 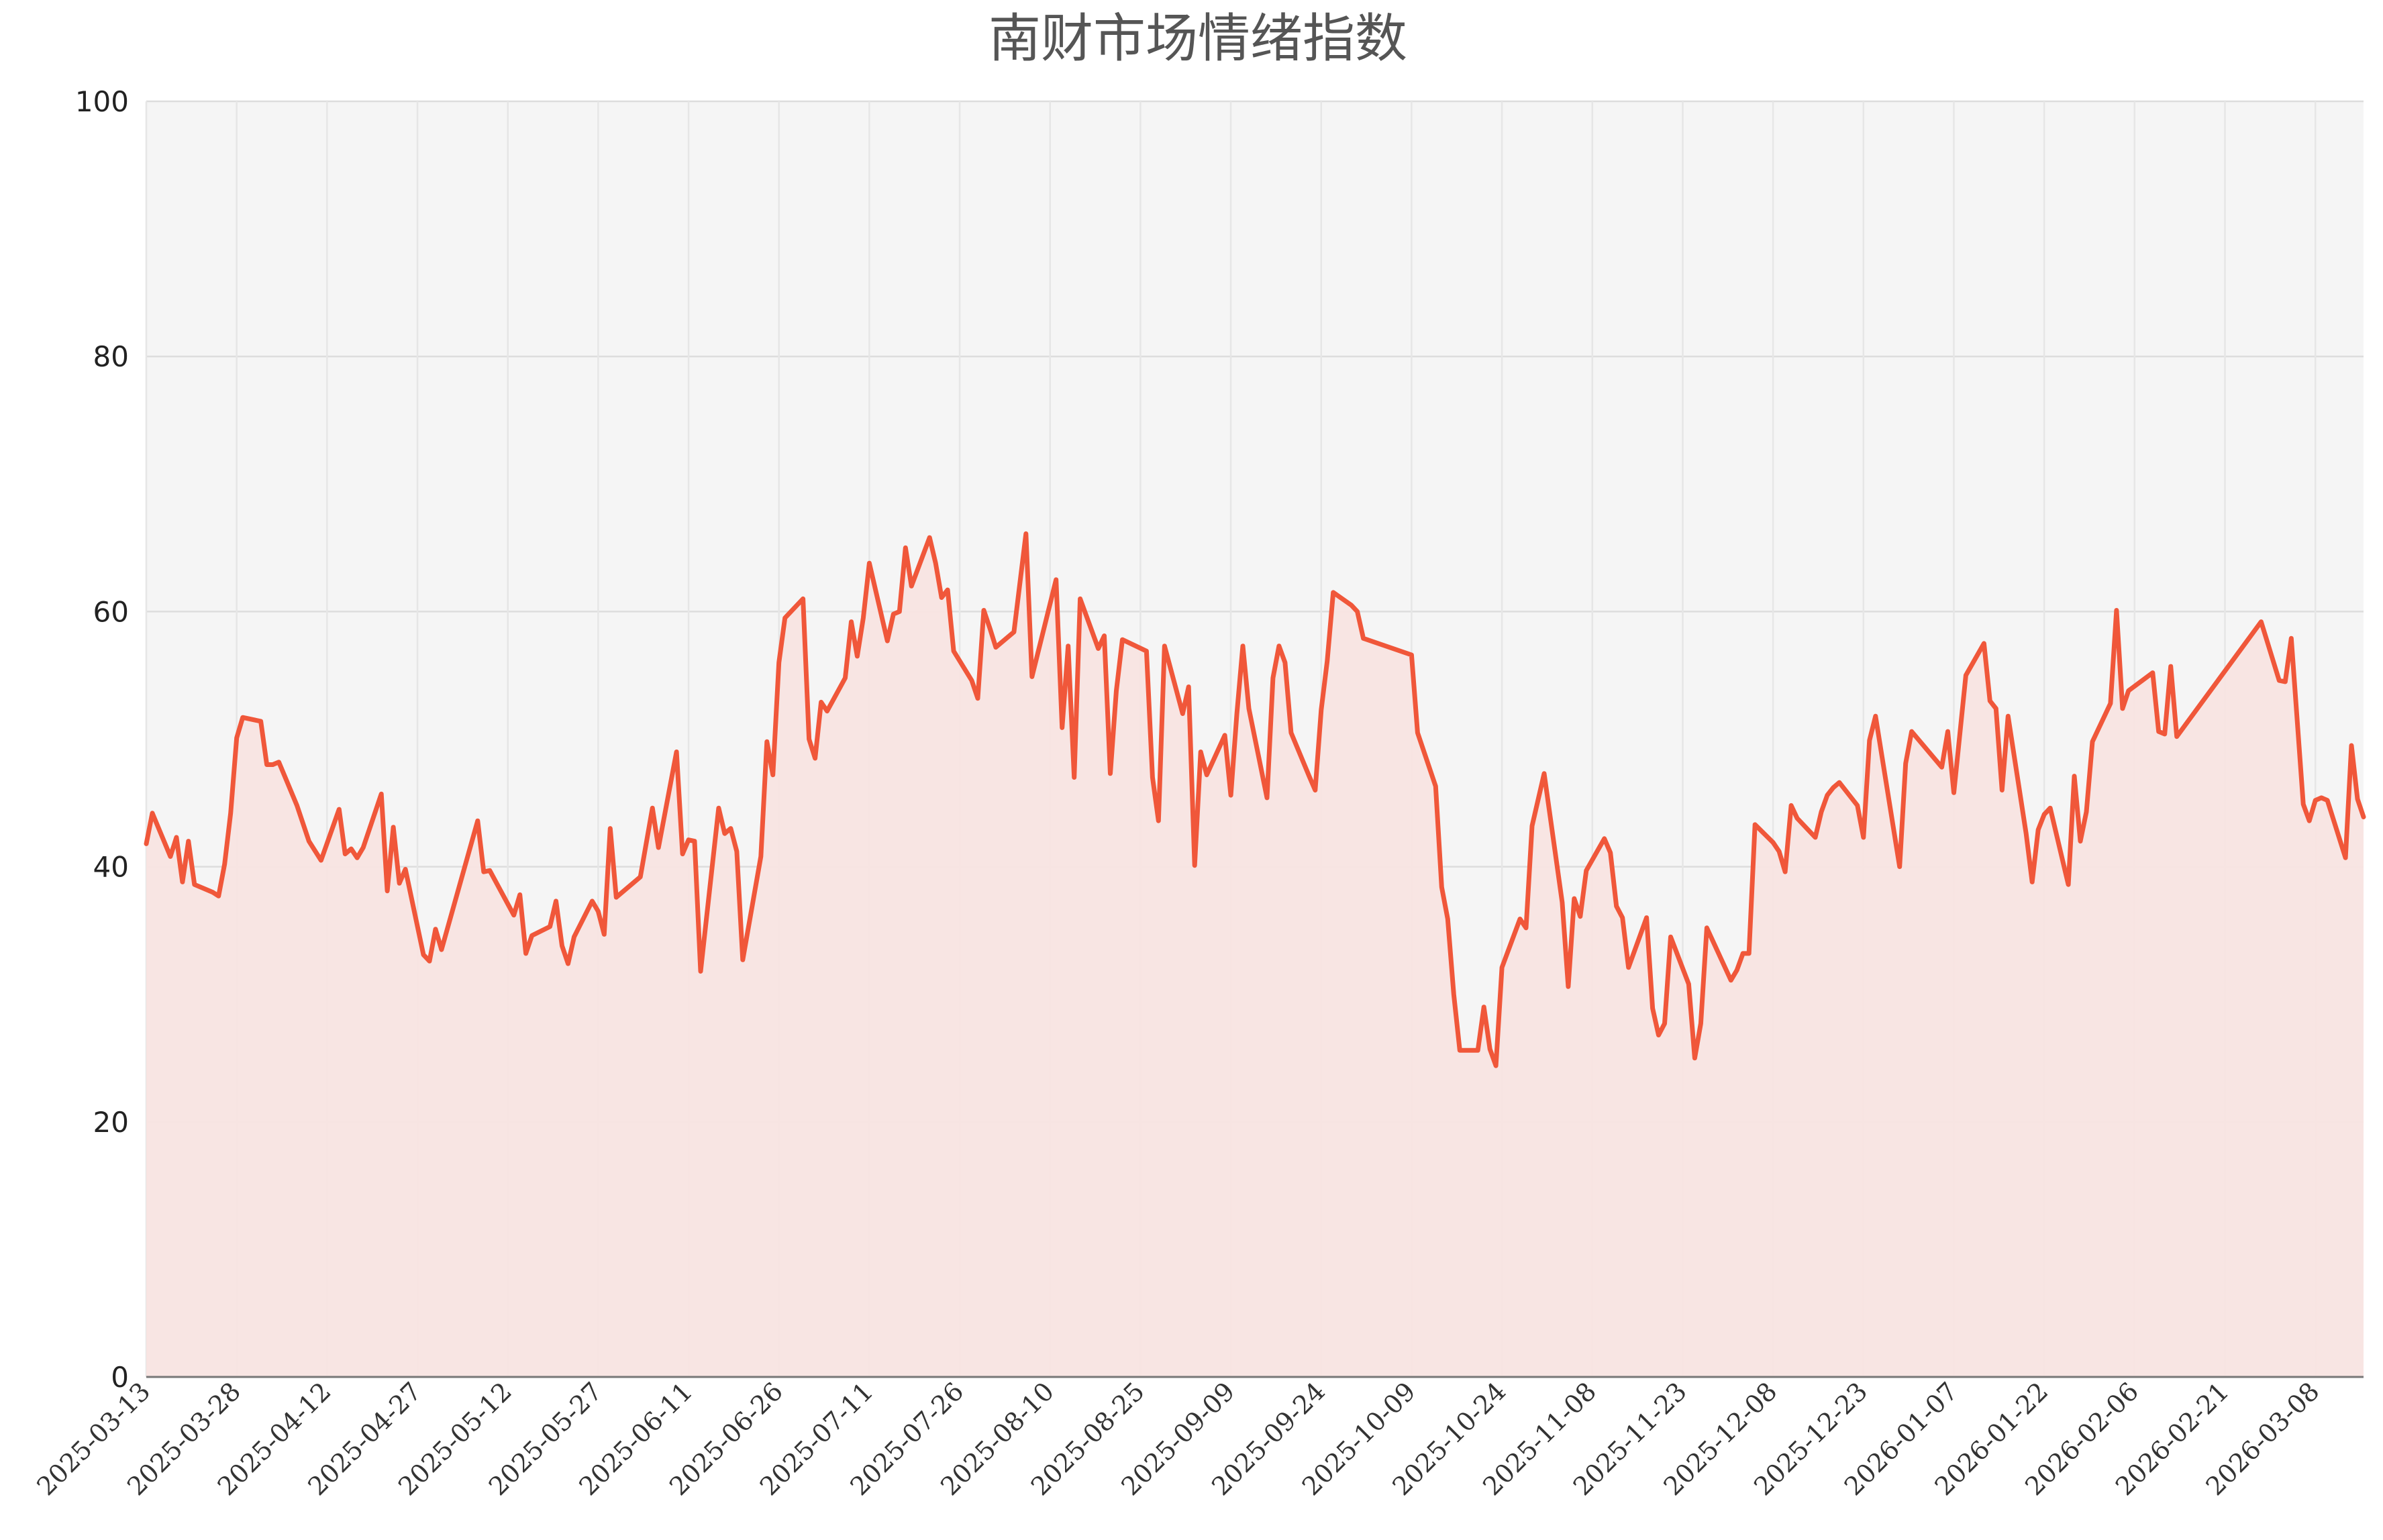 I want to click on chart-title: 南财市场情绪指数, so click(x=1197, y=39).